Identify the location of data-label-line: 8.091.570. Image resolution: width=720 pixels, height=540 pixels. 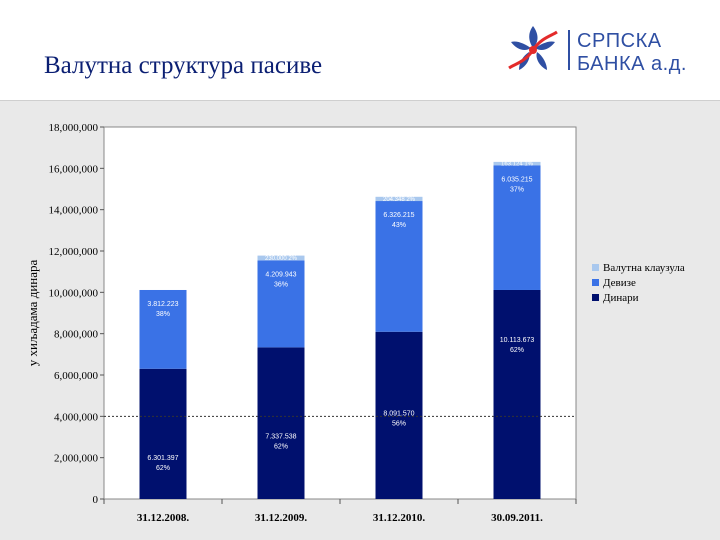
(398, 413).